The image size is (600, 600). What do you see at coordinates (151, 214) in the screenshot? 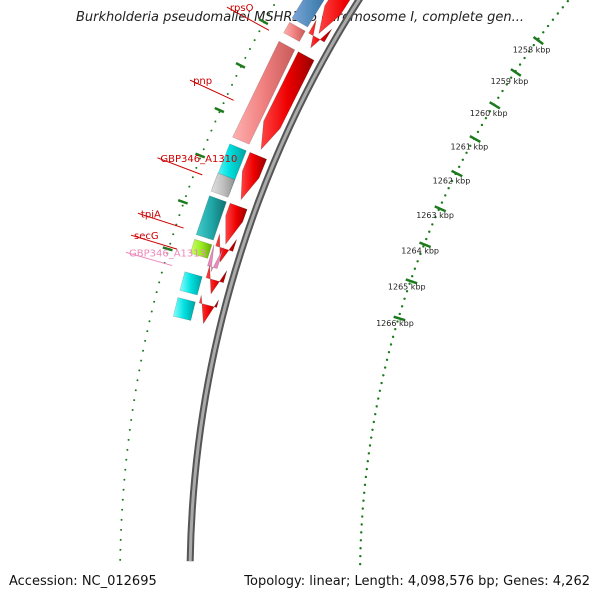
I see `gene-label: tpiA` at bounding box center [151, 214].